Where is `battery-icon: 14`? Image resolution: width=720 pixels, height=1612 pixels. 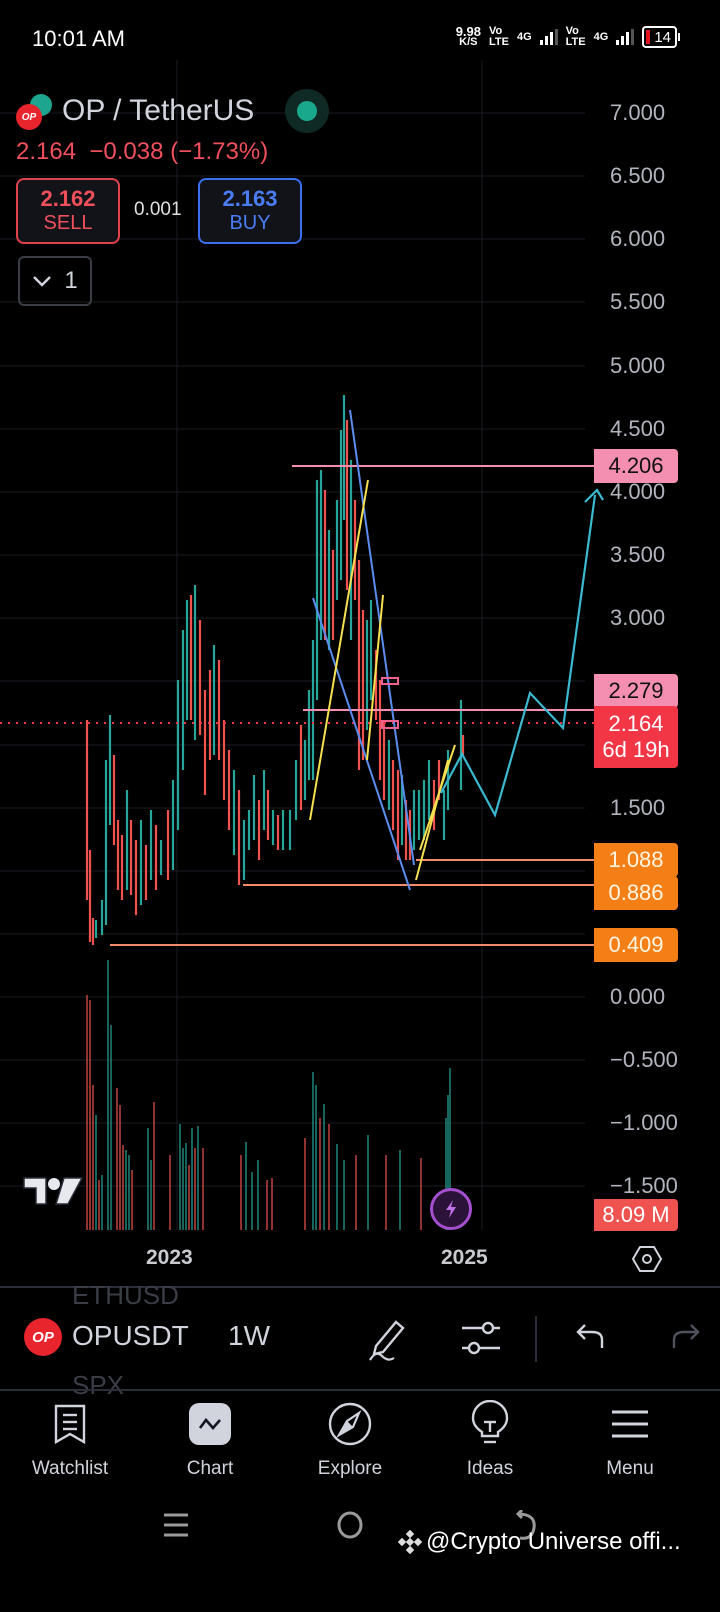
battery-icon: 14 is located at coordinates (661, 37).